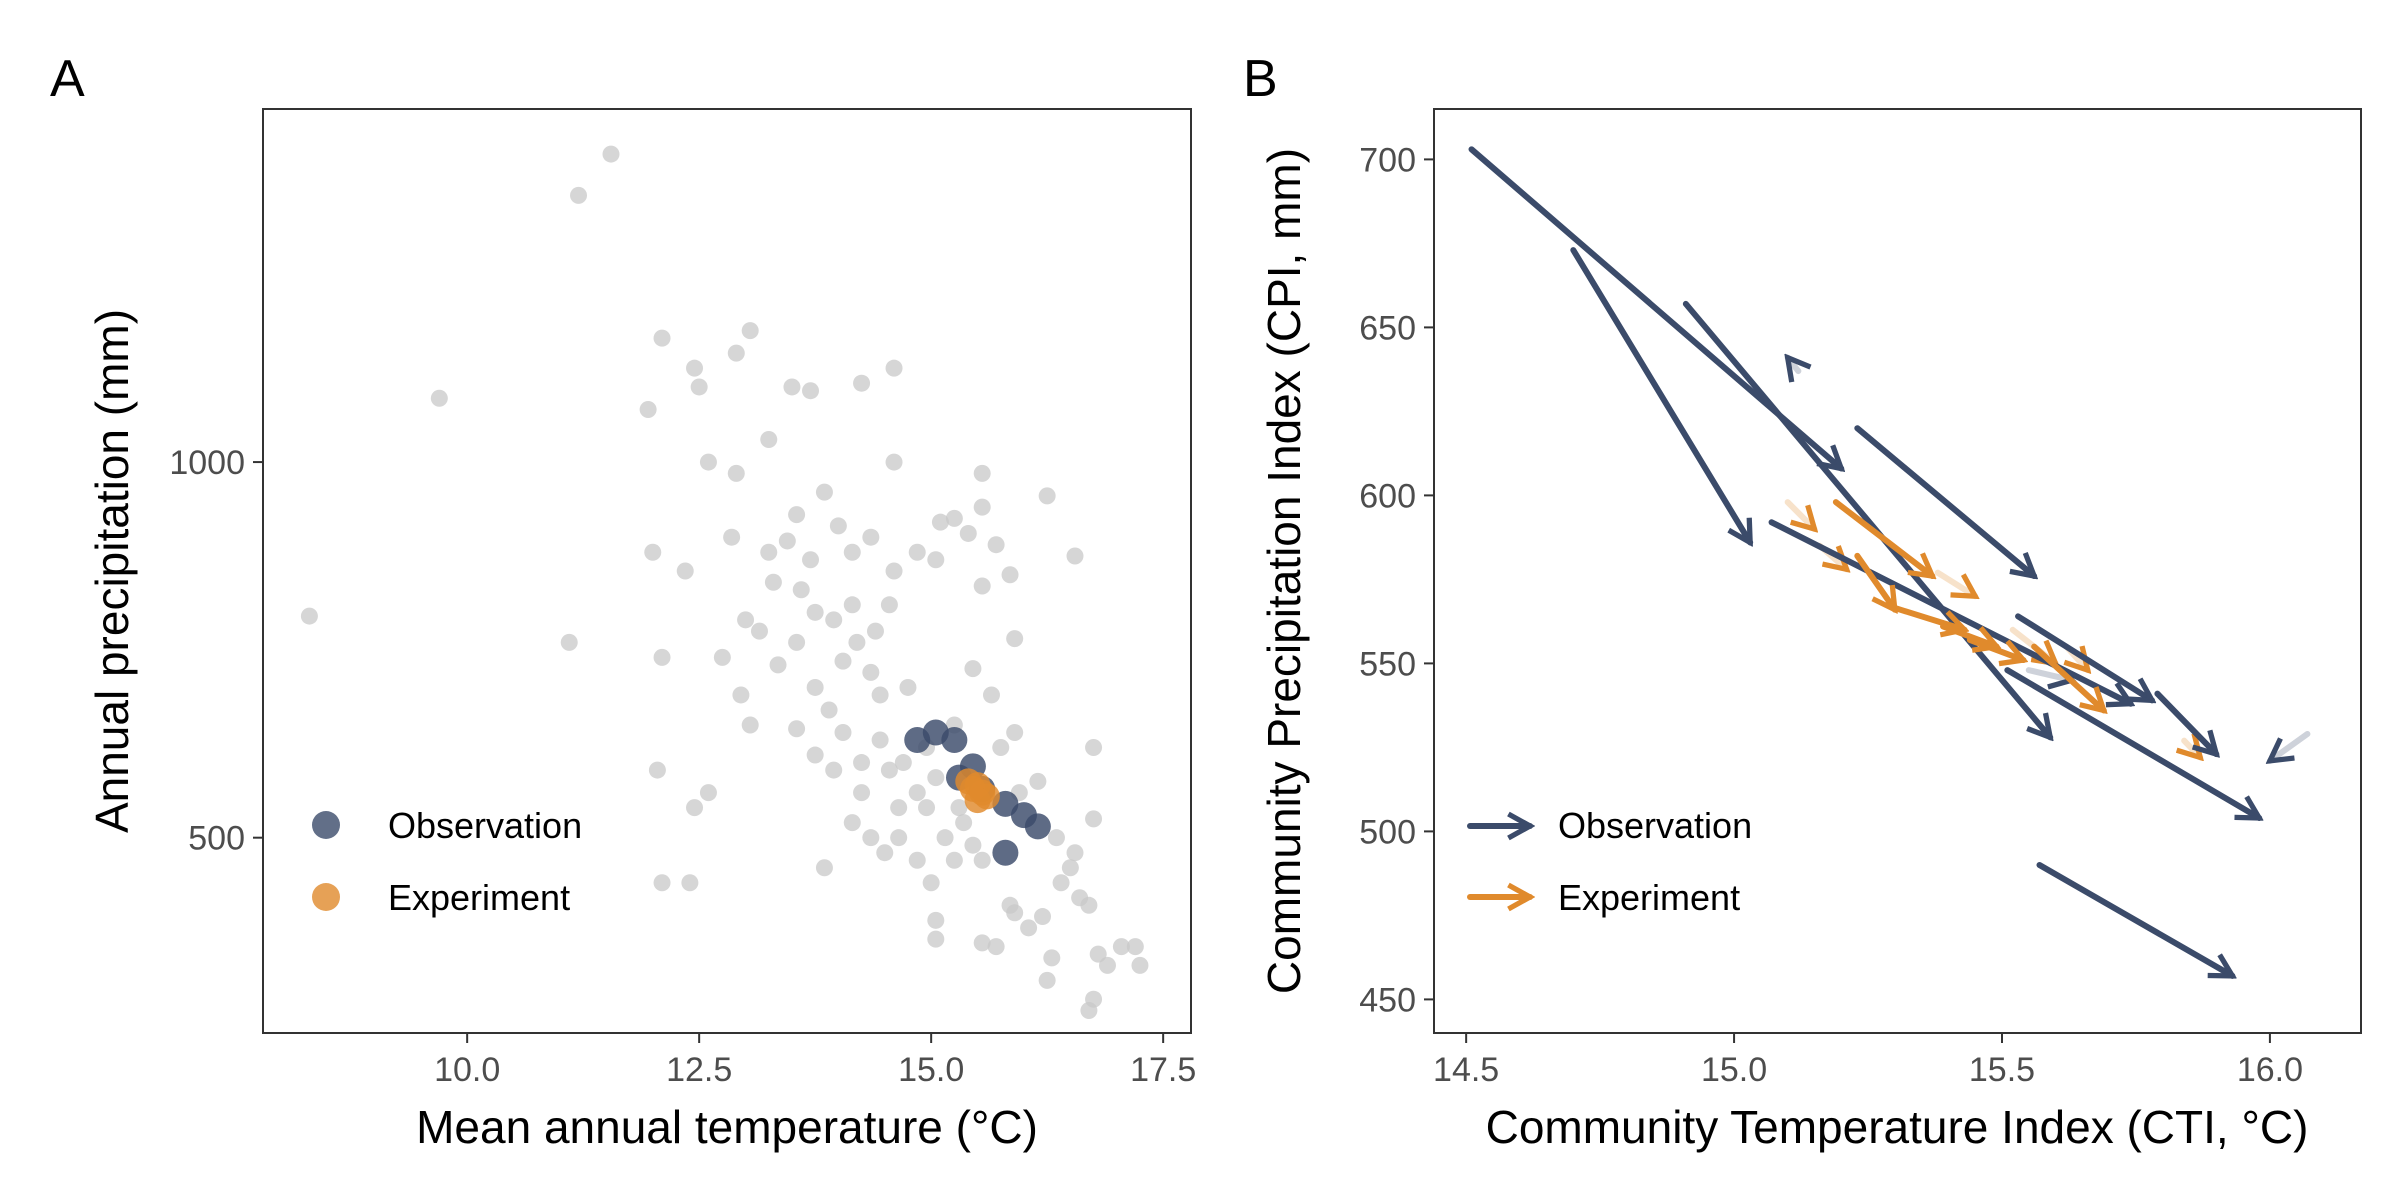 The width and height of the screenshot is (2400, 1200). Describe the element at coordinates (1396, 580) in the screenshot. I see `panel-b-y-axis: 450 500 550 600 650 700` at that location.